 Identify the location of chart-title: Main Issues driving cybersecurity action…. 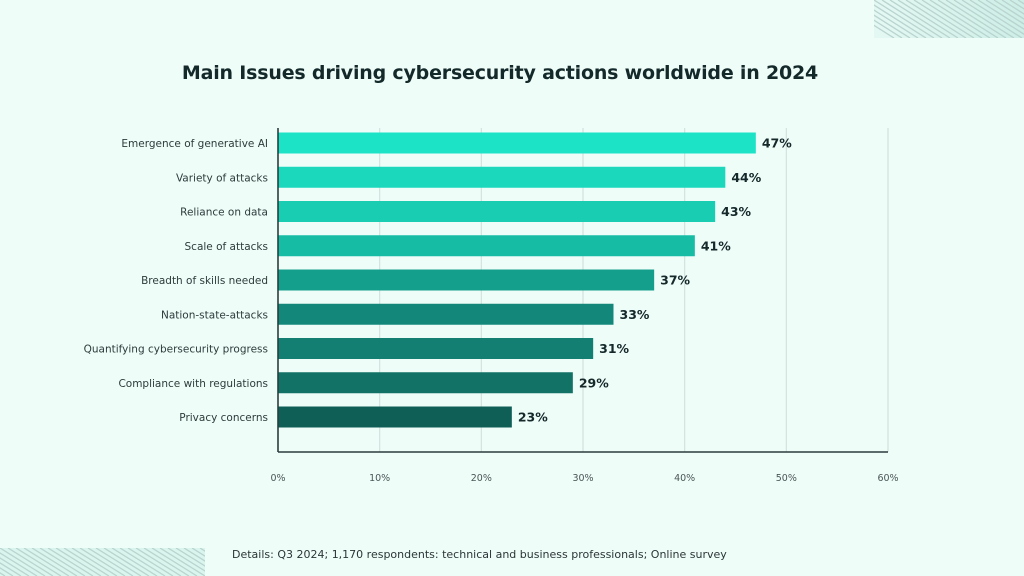
(500, 73).